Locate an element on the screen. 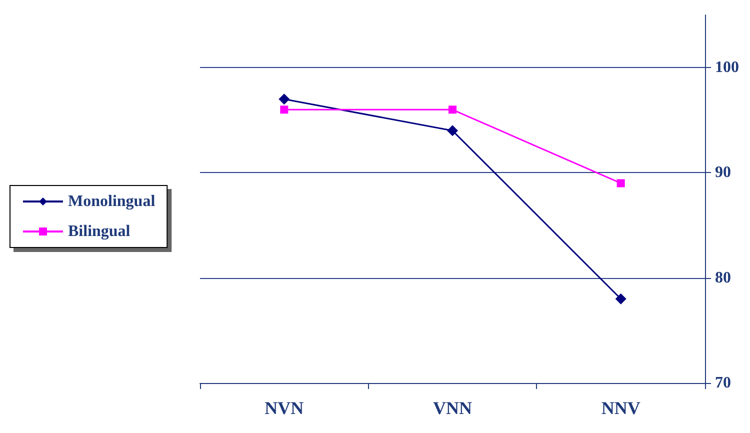  y-tick-label: 70 is located at coordinates (723, 383).